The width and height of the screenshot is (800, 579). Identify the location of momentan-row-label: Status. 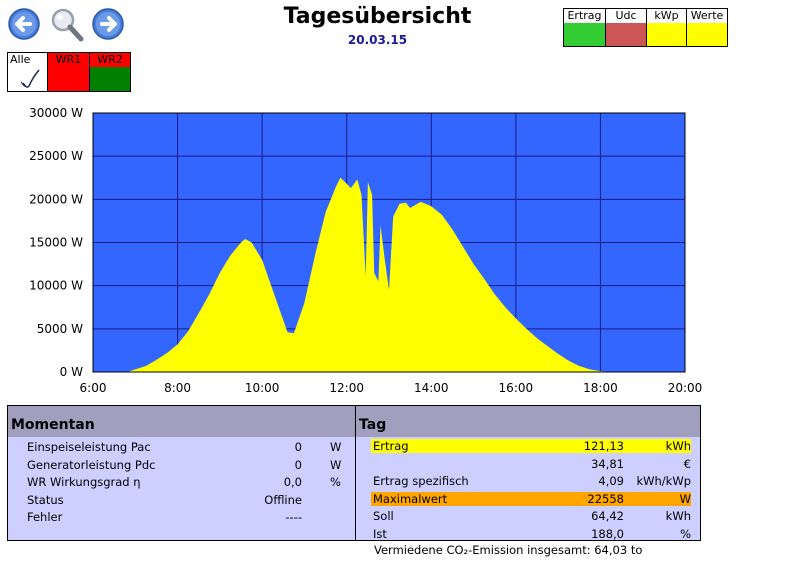
(45, 499).